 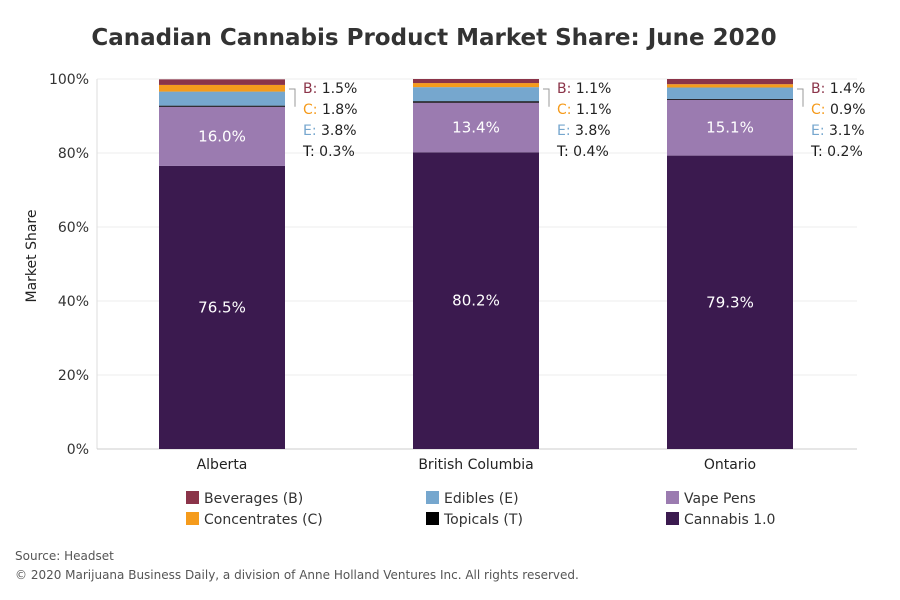 I want to click on bar-value-label: 15.1%, so click(x=730, y=128).